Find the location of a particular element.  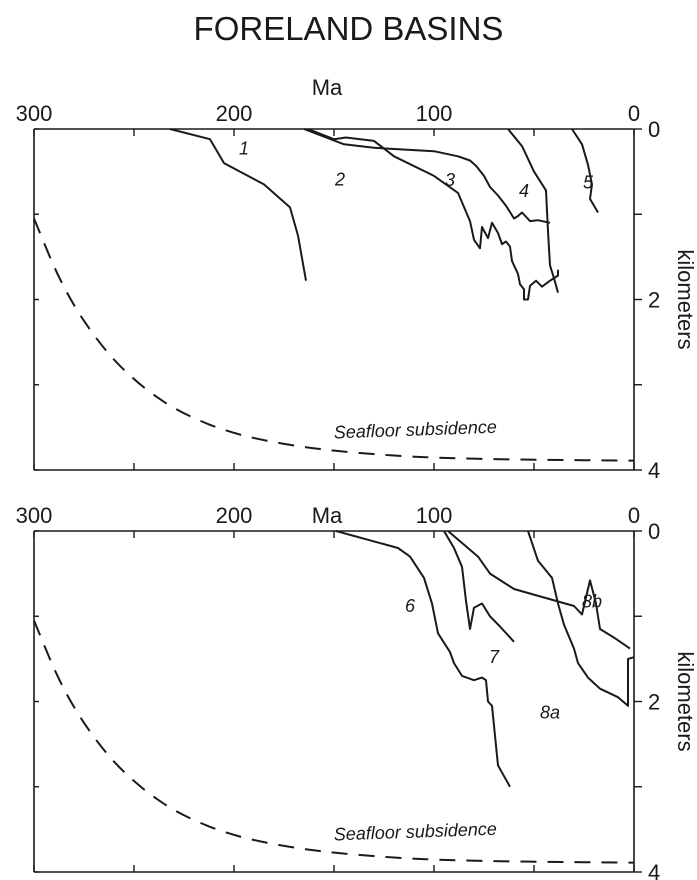

series-label-1: 1 is located at coordinates (244, 149).